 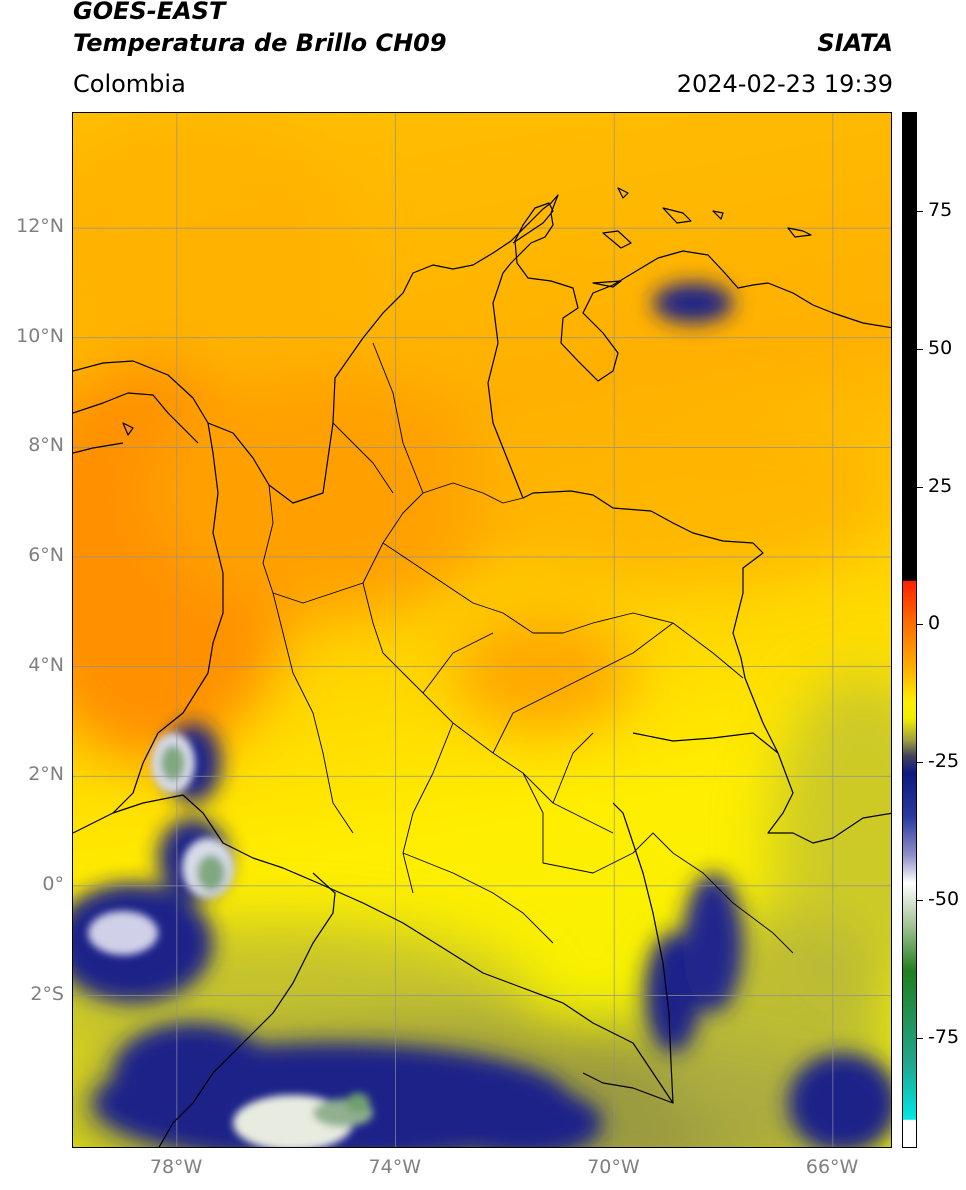 What do you see at coordinates (909, 630) in the screenshot?
I see `colorbar` at bounding box center [909, 630].